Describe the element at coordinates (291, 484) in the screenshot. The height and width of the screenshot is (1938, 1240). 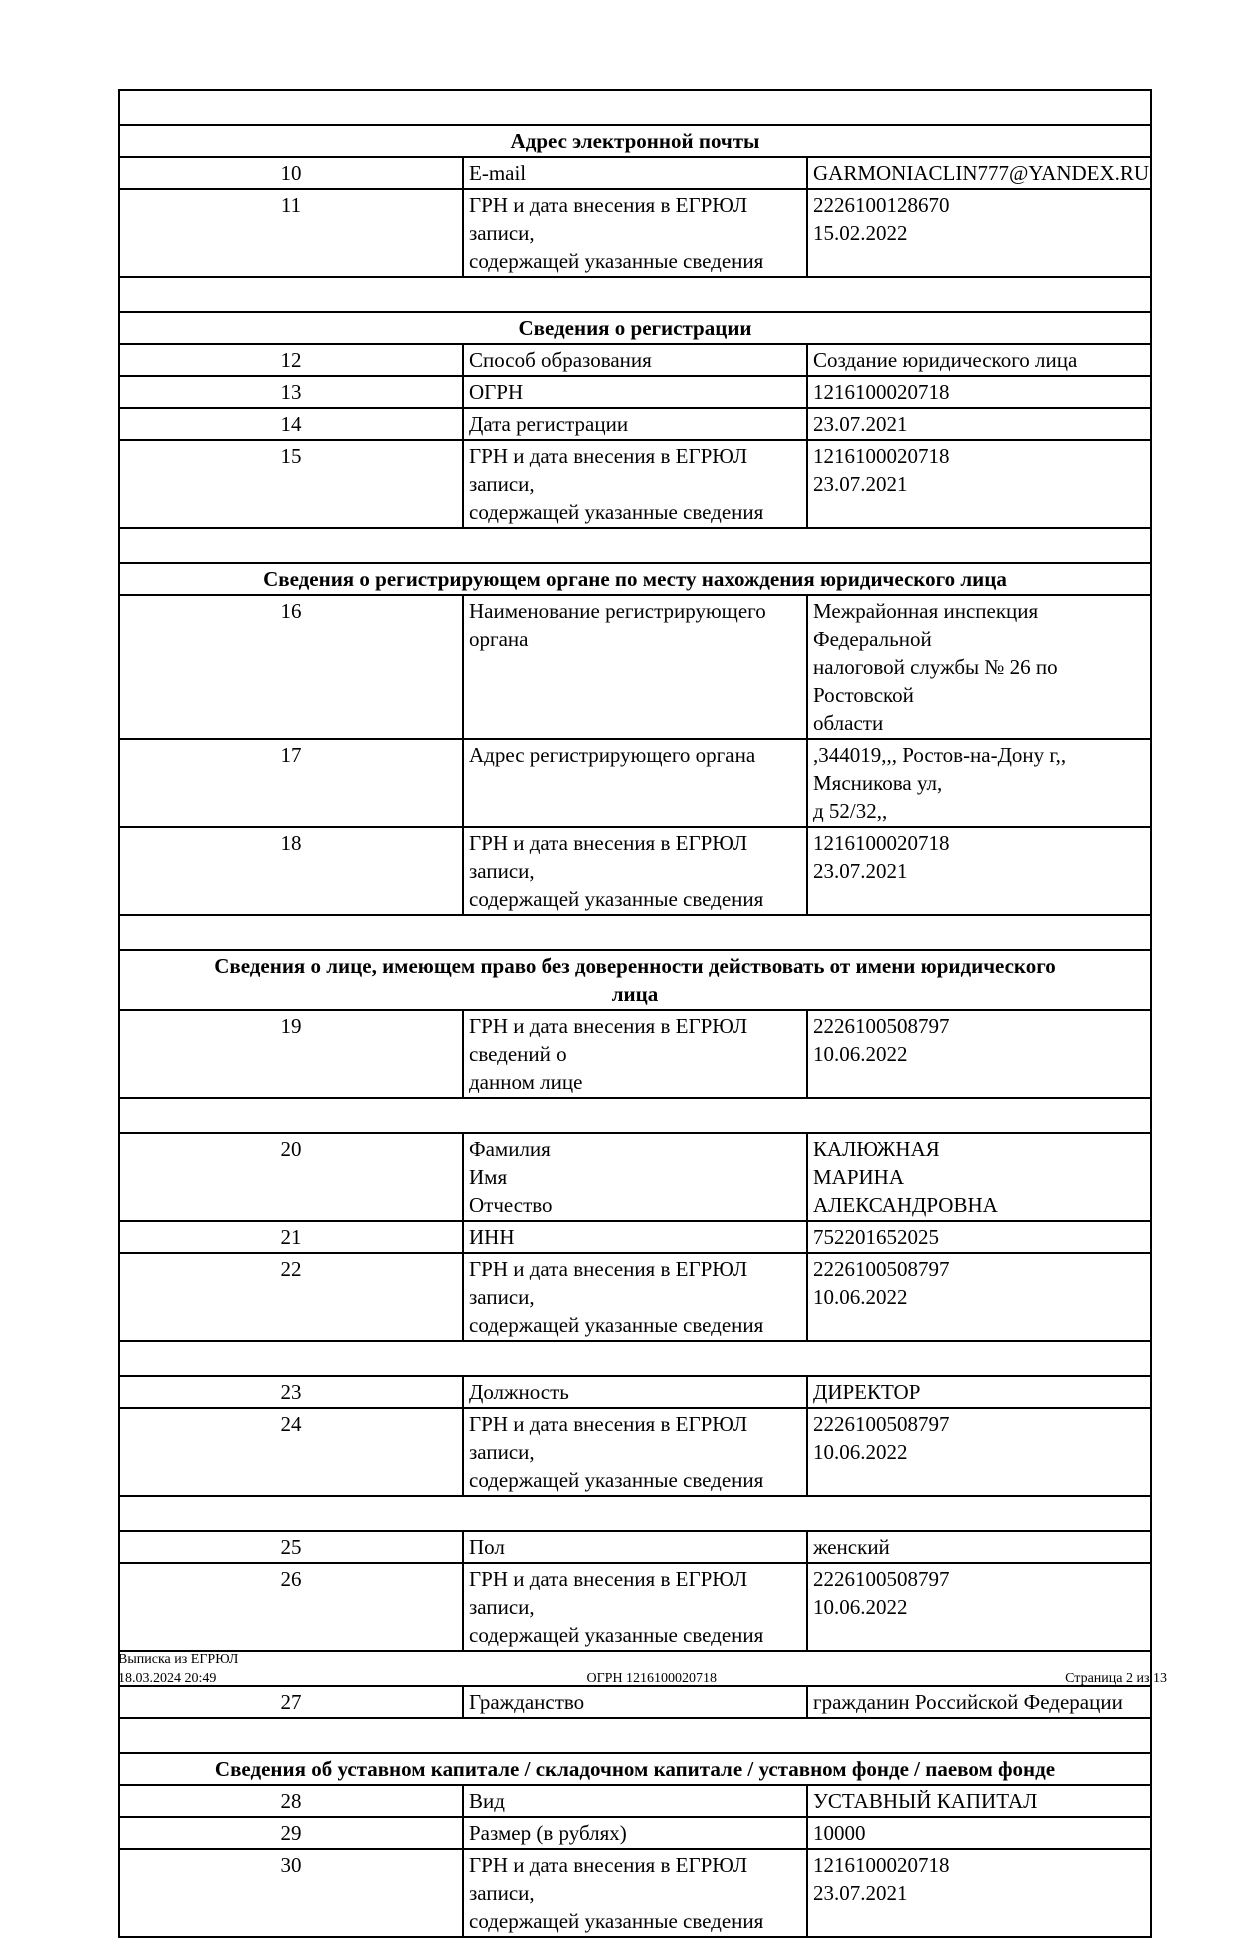
I see `row-number: 15` at that location.